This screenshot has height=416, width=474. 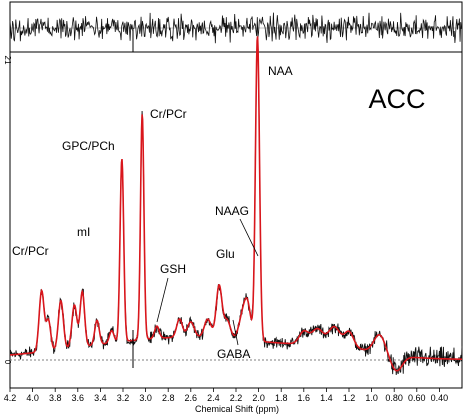 I want to click on pointer-gaba, so click(x=235, y=332).